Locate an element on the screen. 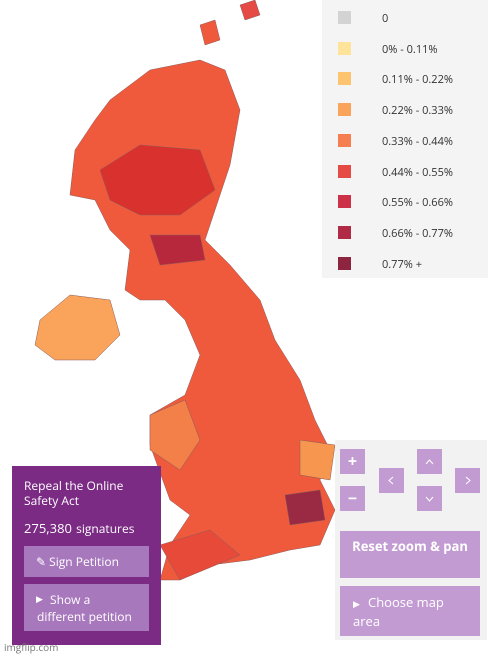 The image size is (500, 655). signature-line: 275,380 signatures is located at coordinates (79, 527).